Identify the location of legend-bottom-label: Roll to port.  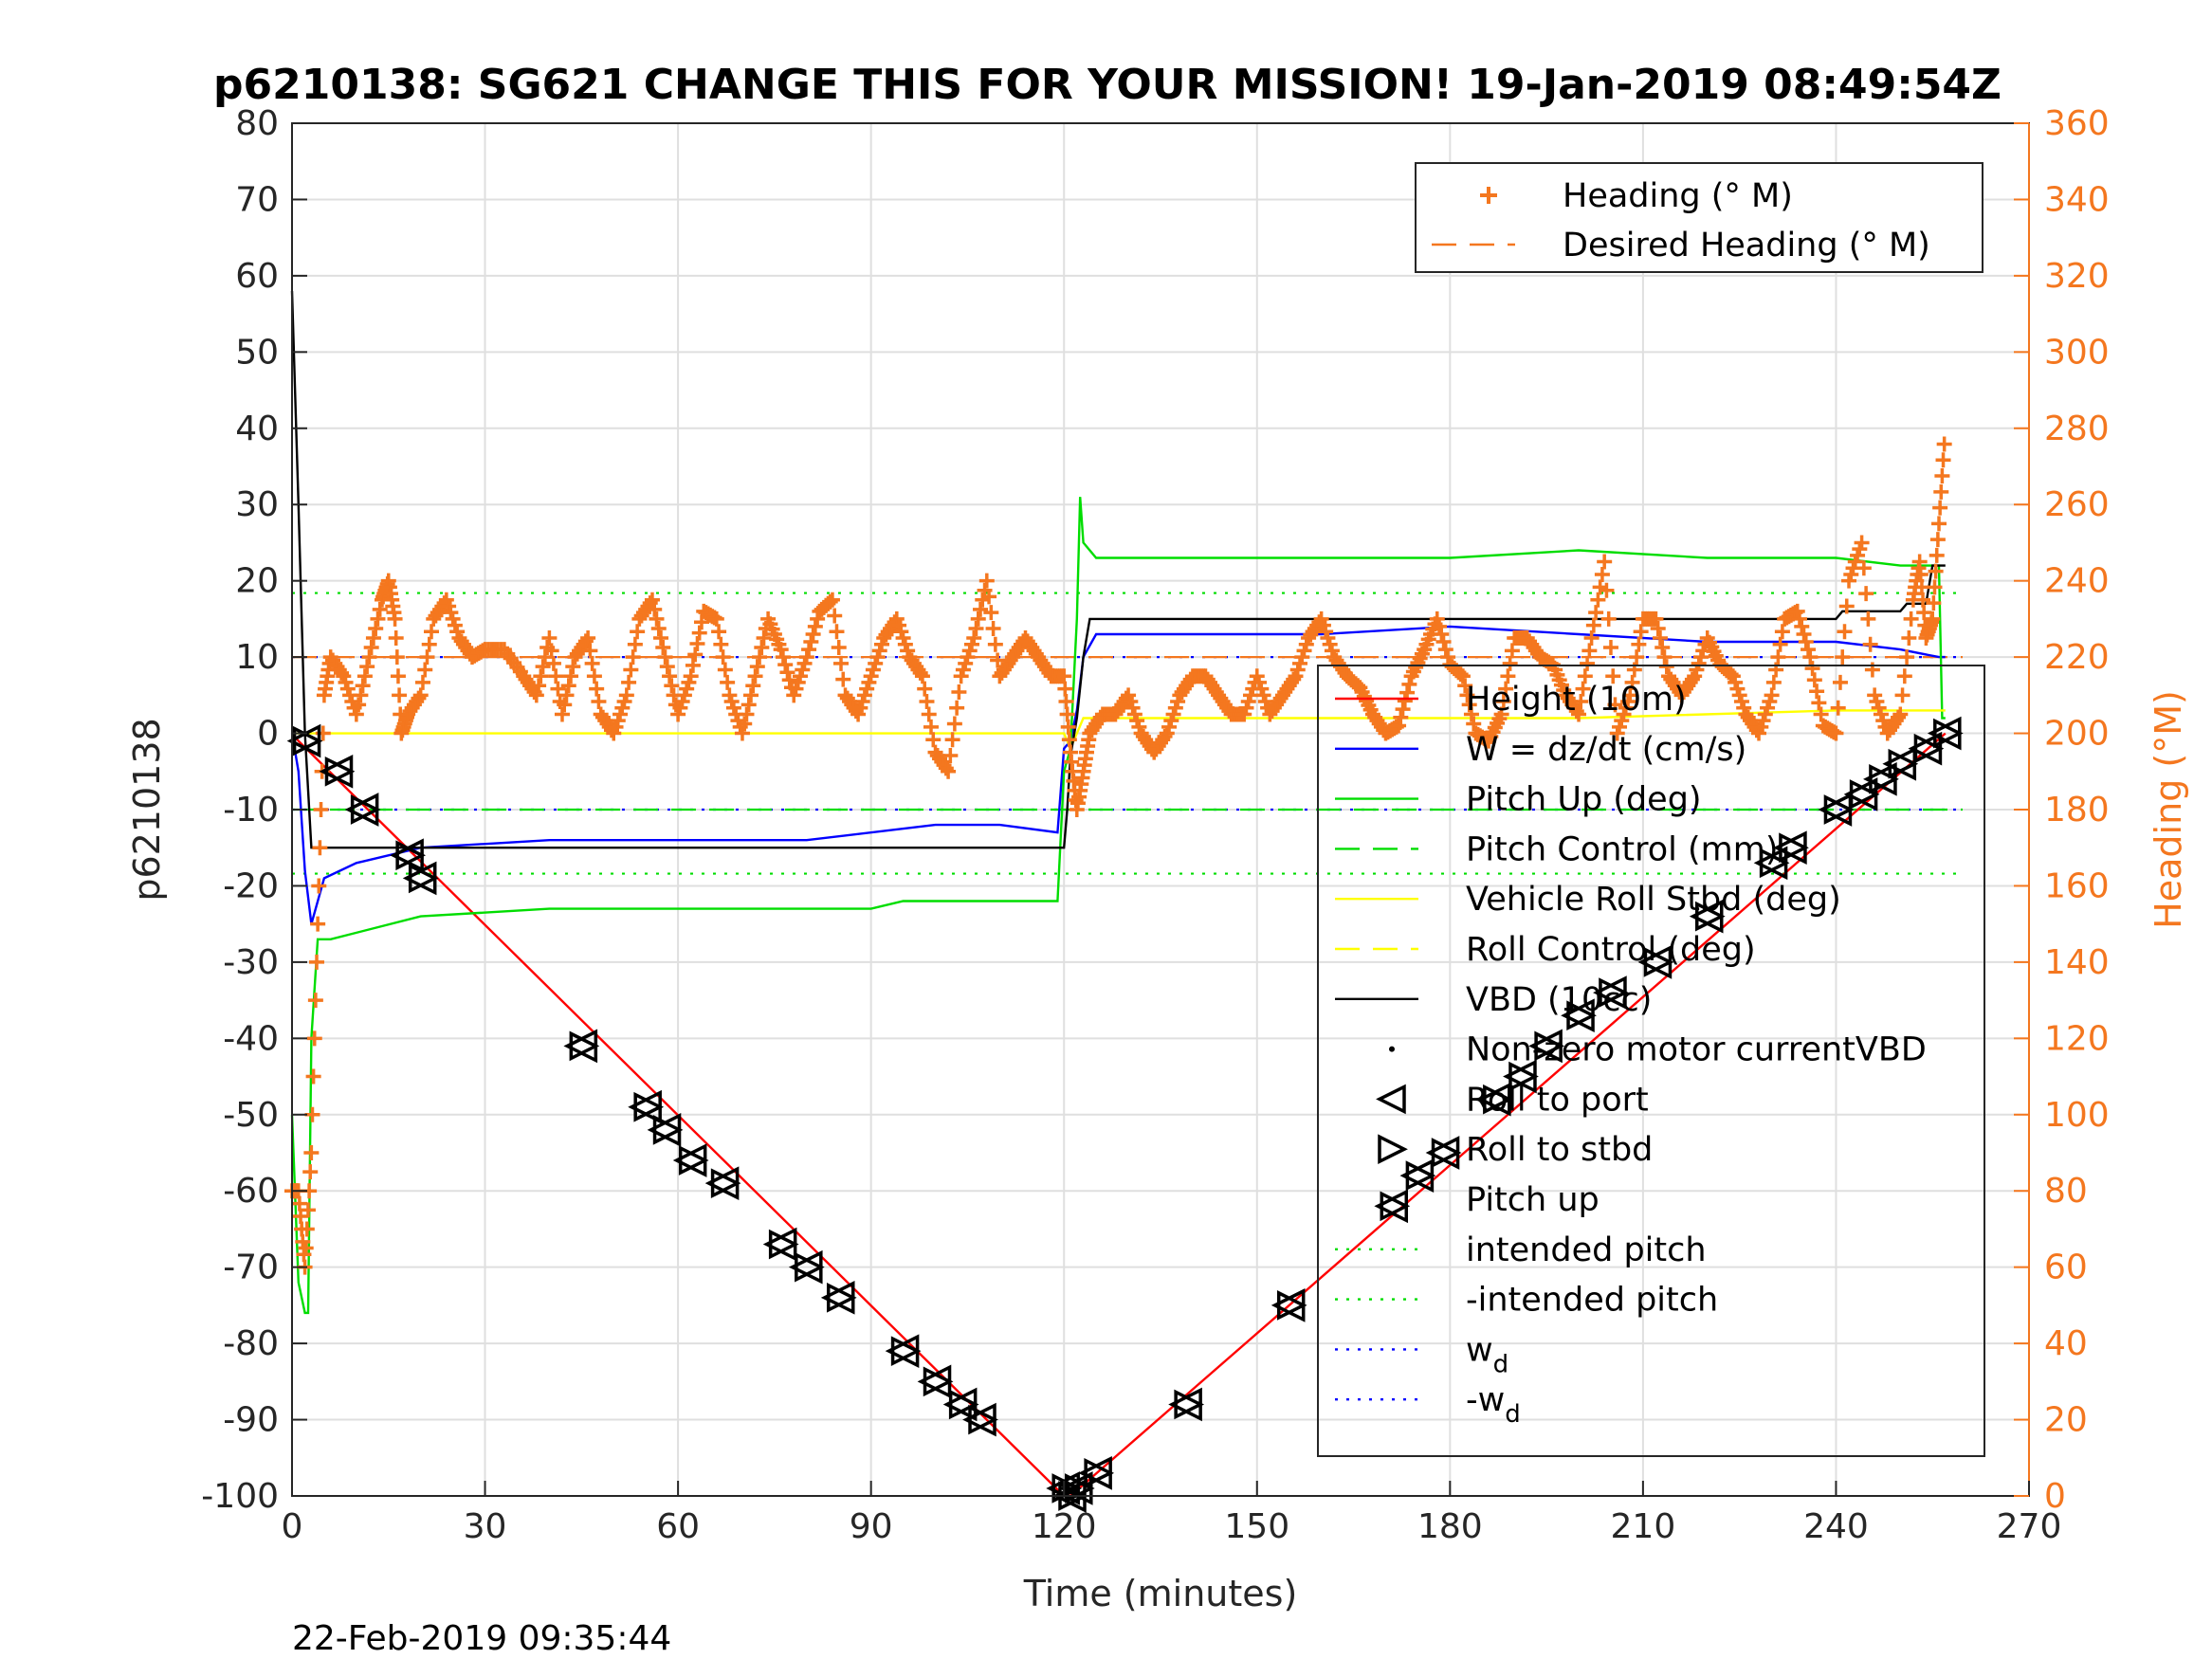
(1557, 1100).